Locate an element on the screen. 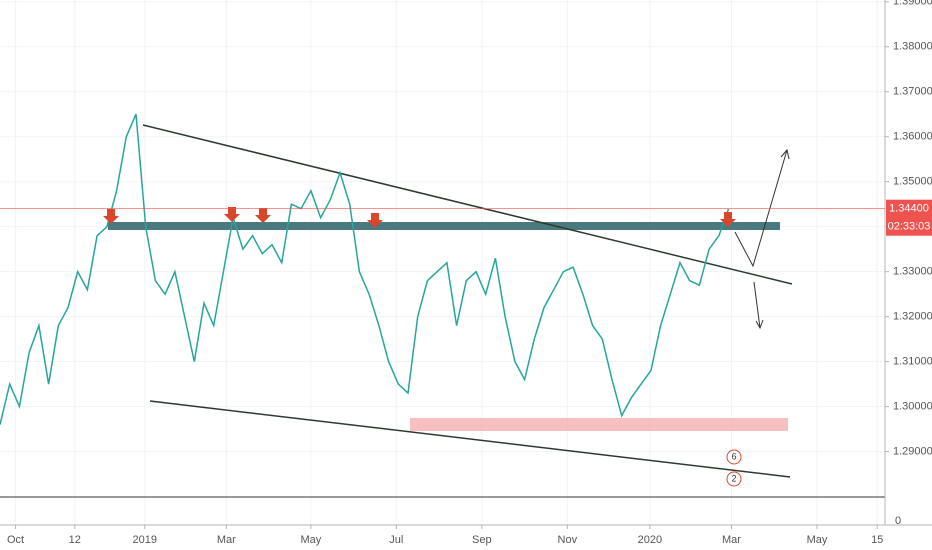 The height and width of the screenshot is (550, 932). y-tick-label: 1.36000 is located at coordinates (912, 137).